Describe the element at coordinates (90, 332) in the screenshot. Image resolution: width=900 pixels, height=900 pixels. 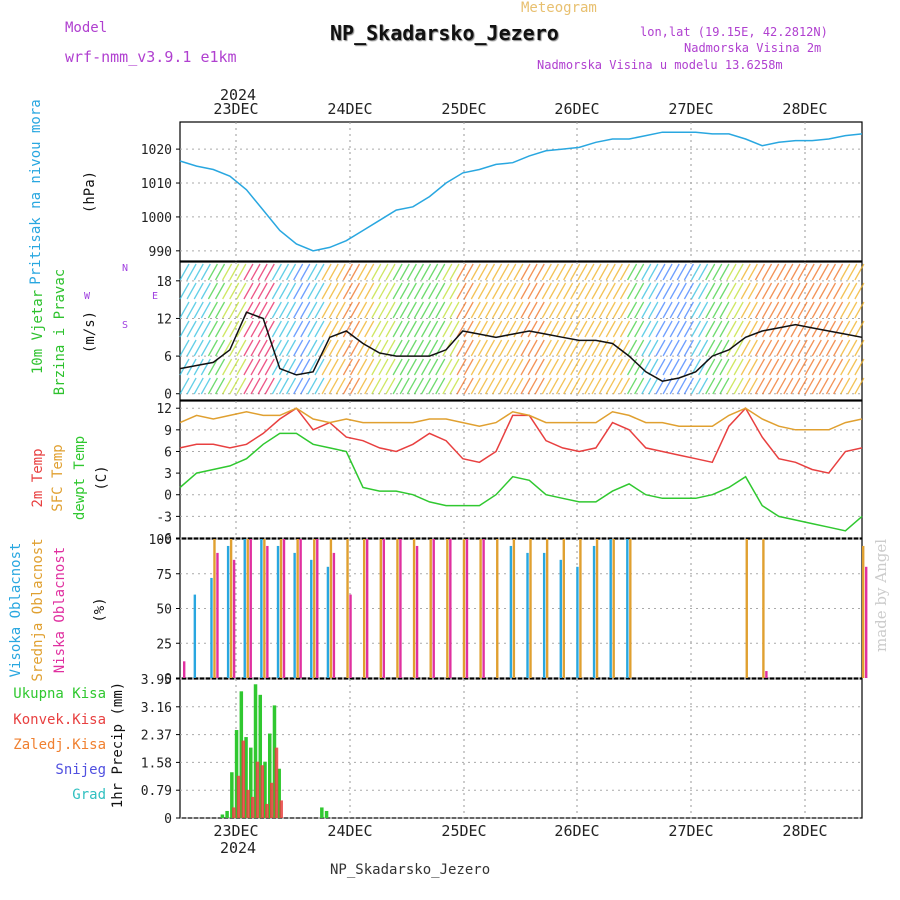
I see `ylabel-wind-unit: (m/s)` at that location.